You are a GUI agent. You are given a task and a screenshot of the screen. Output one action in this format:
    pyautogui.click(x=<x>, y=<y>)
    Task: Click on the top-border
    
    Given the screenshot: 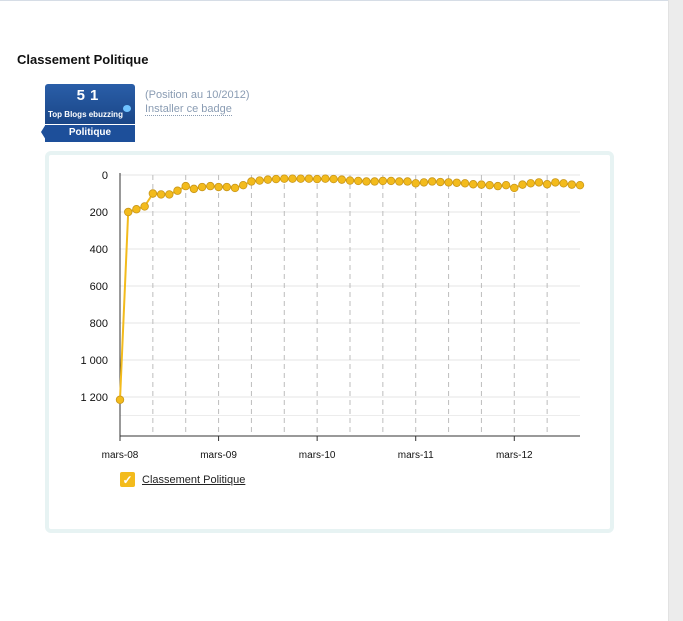 What is the action you would take?
    pyautogui.click(x=334, y=0)
    